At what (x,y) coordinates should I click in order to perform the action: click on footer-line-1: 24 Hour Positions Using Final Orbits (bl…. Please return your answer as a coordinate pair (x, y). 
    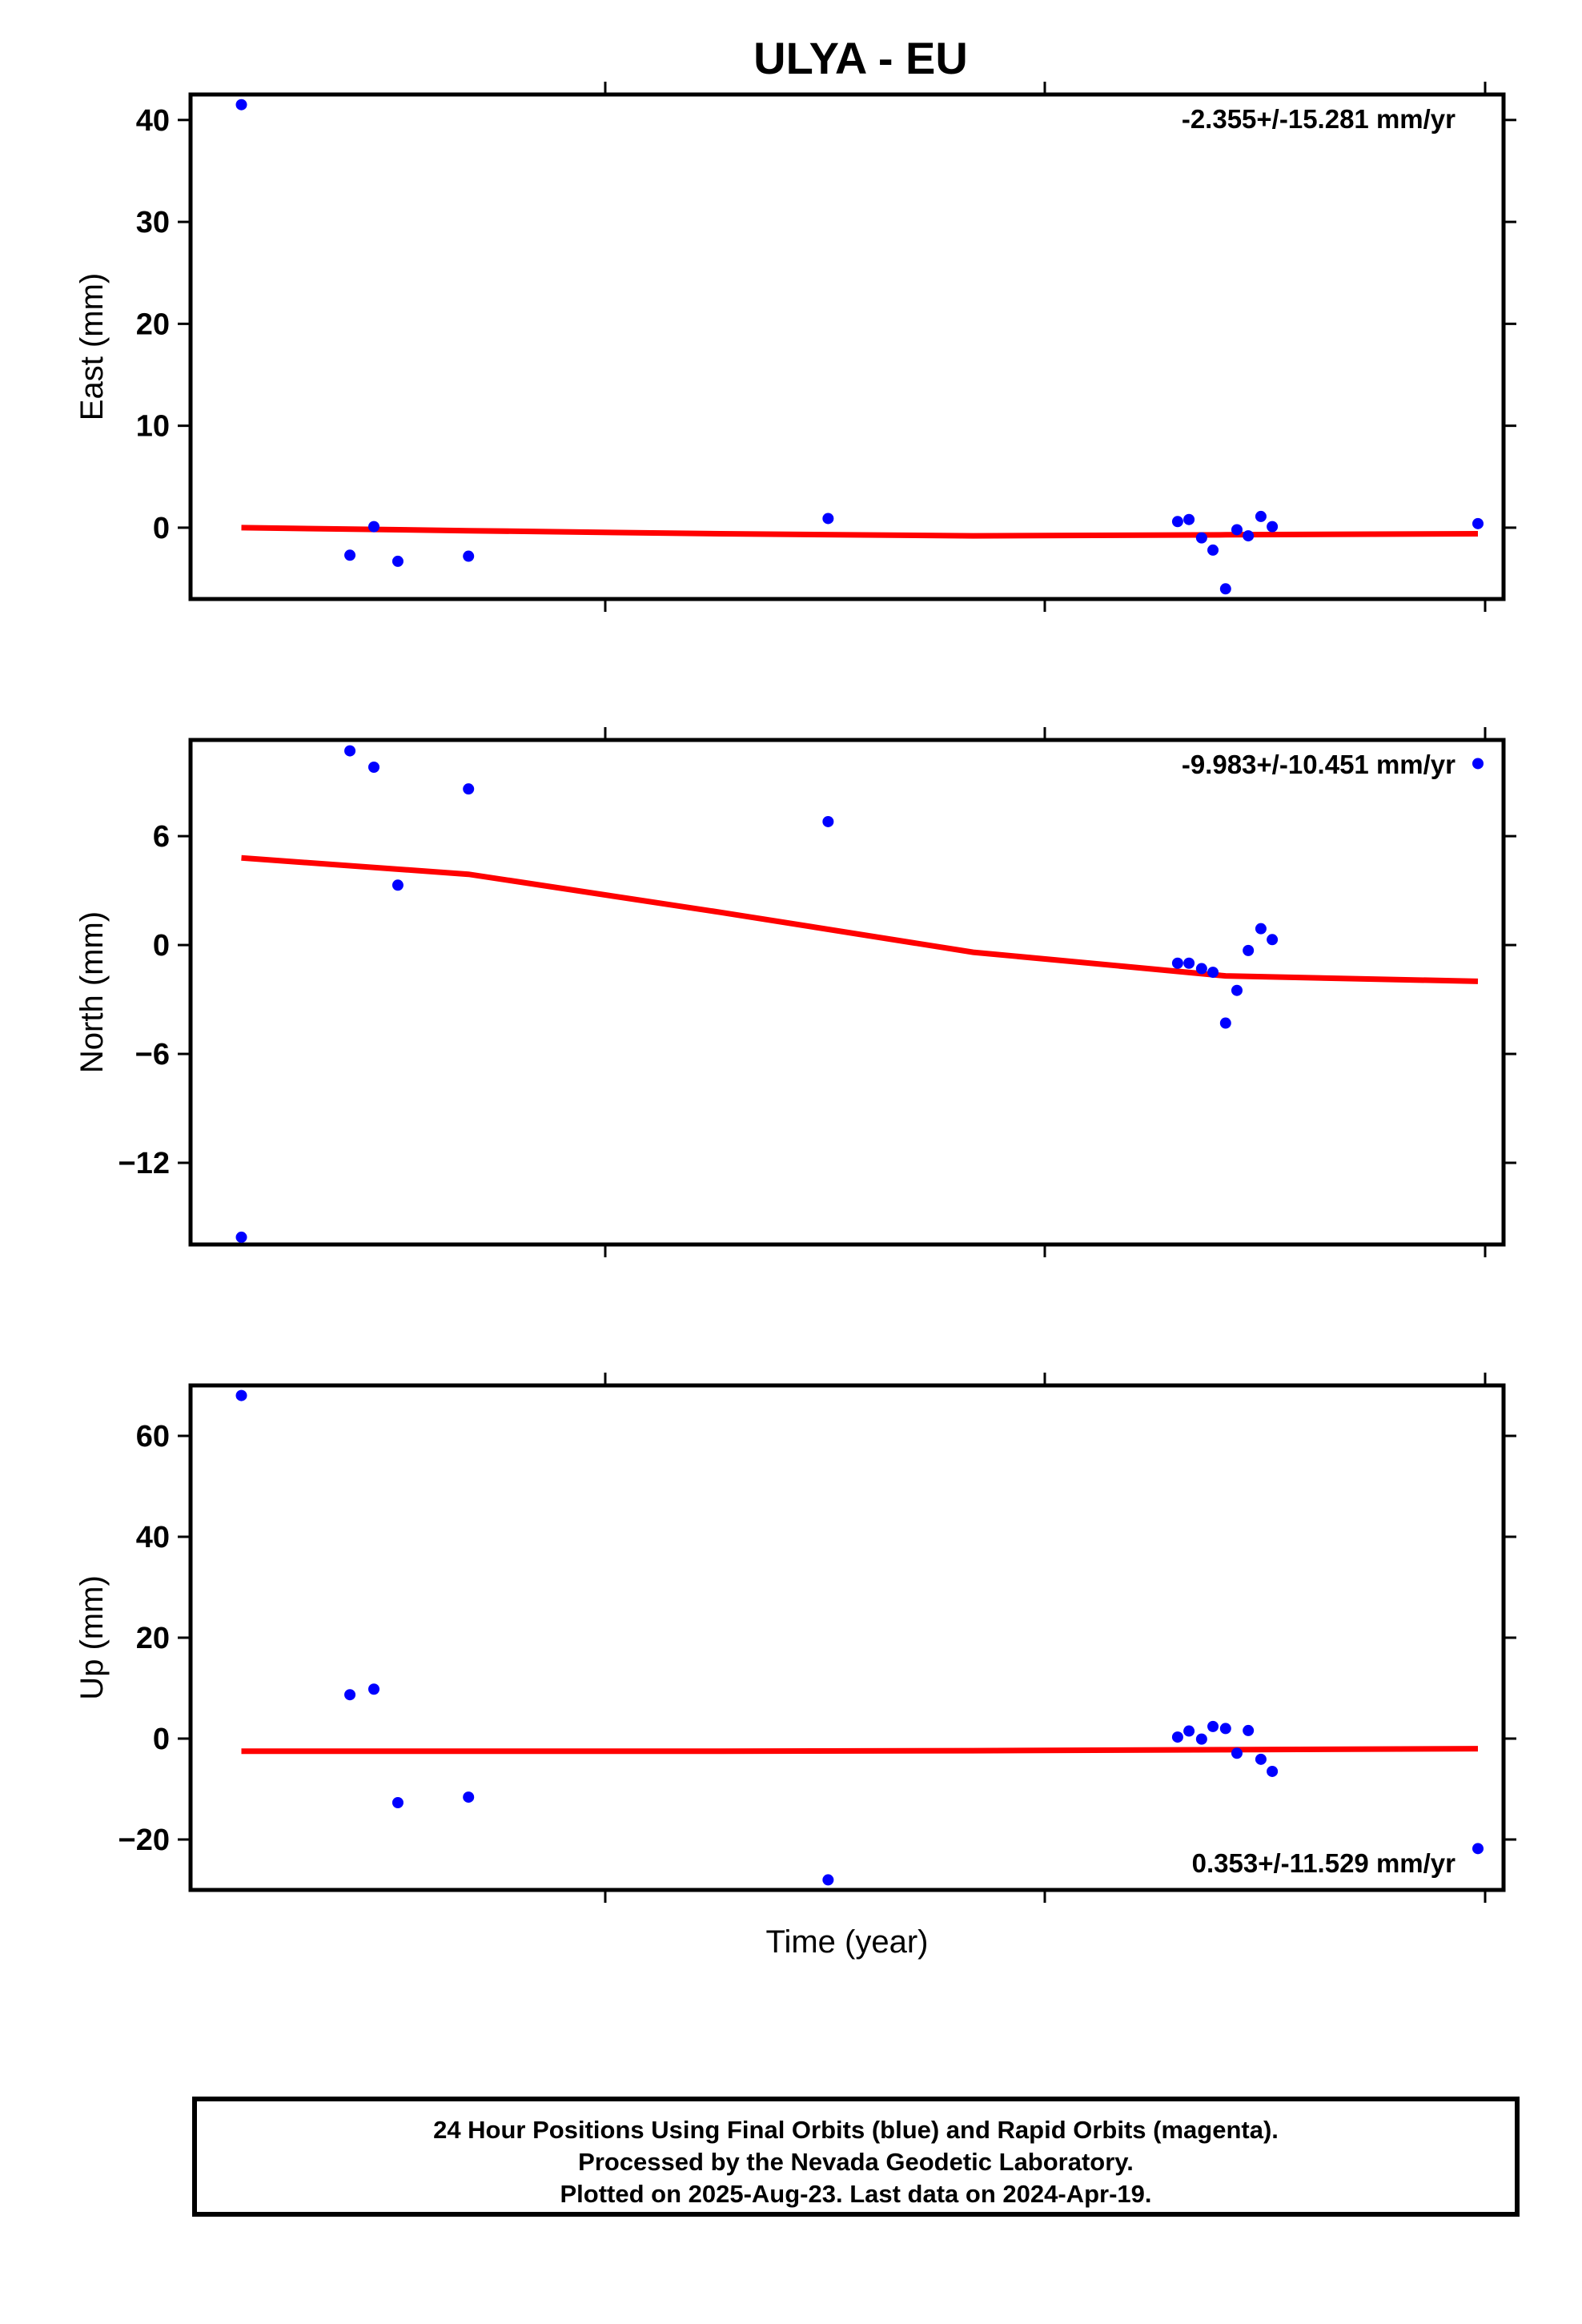
    Looking at the image, I should click on (856, 2130).